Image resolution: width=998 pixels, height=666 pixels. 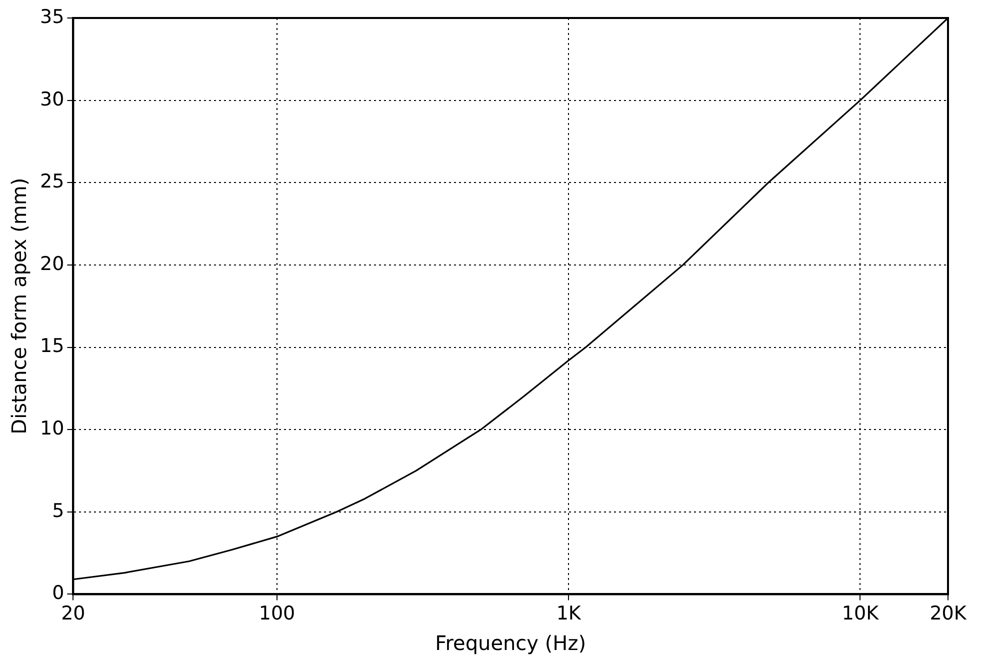 What do you see at coordinates (58, 511) in the screenshot?
I see `y-tick-label: 5` at bounding box center [58, 511].